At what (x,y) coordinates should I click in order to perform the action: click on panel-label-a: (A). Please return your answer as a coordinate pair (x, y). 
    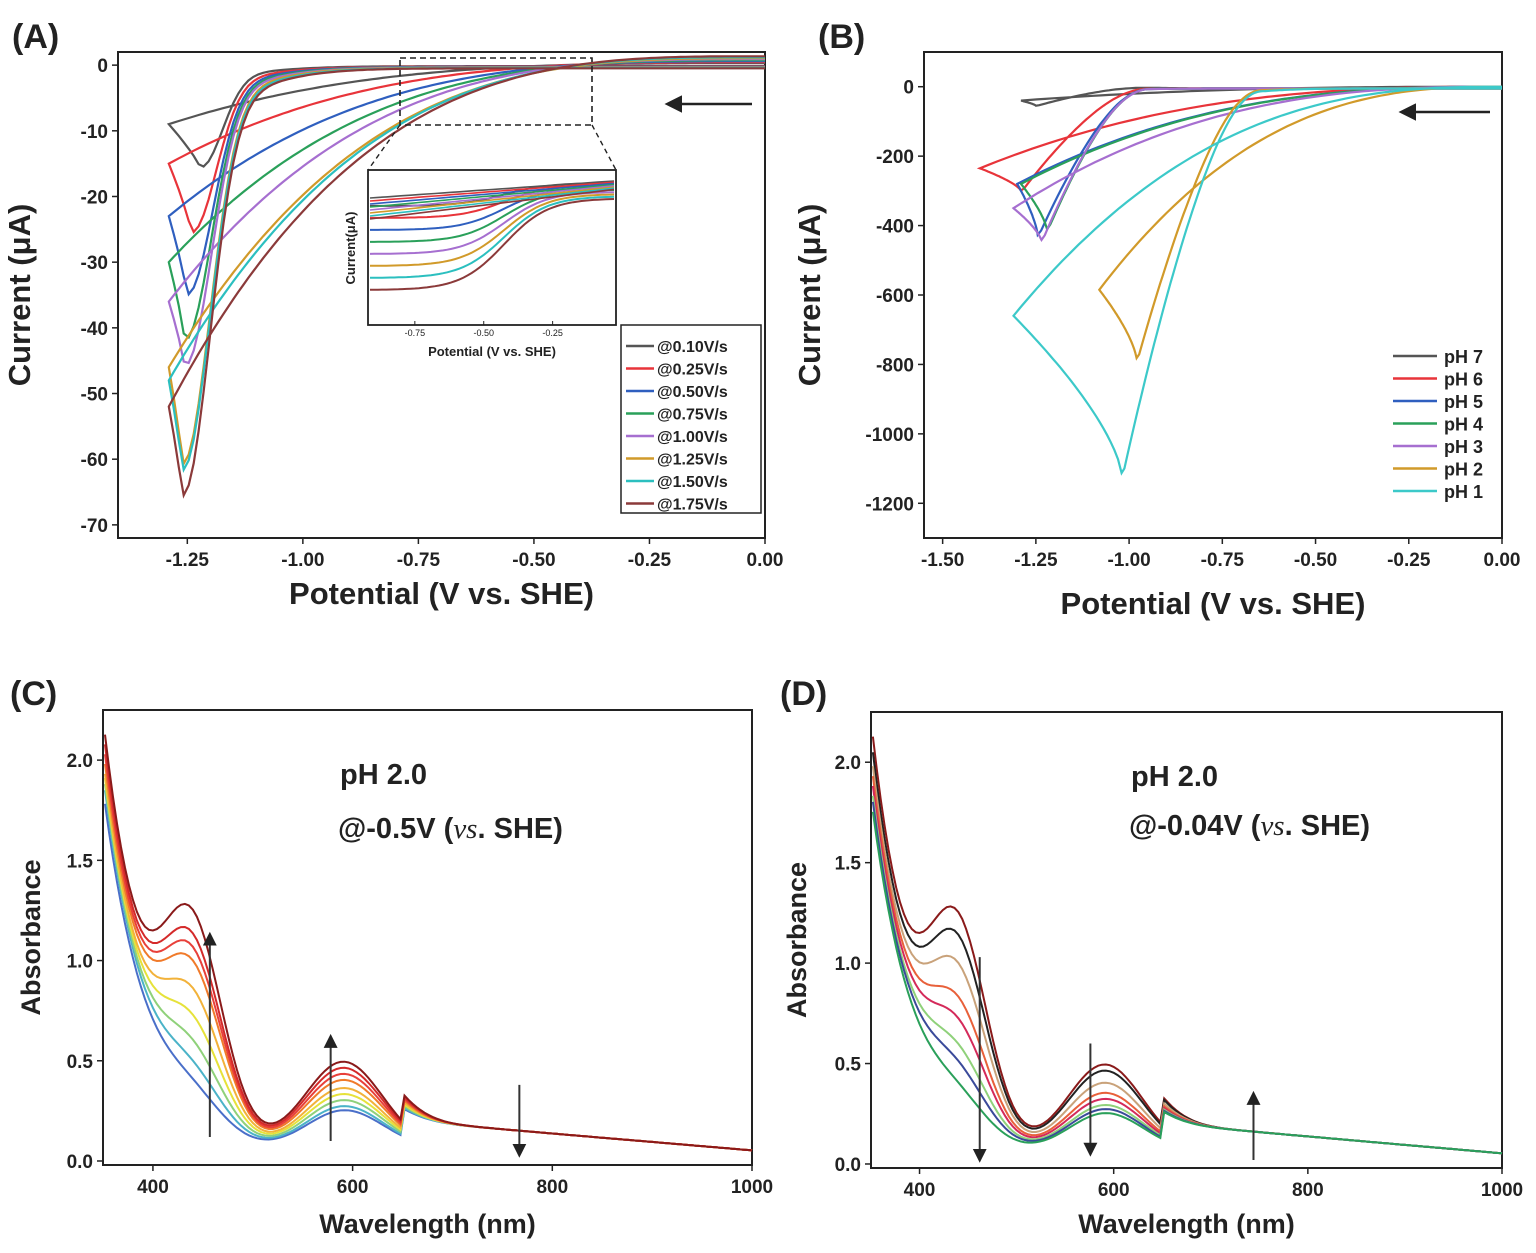
    Looking at the image, I should click on (35, 37).